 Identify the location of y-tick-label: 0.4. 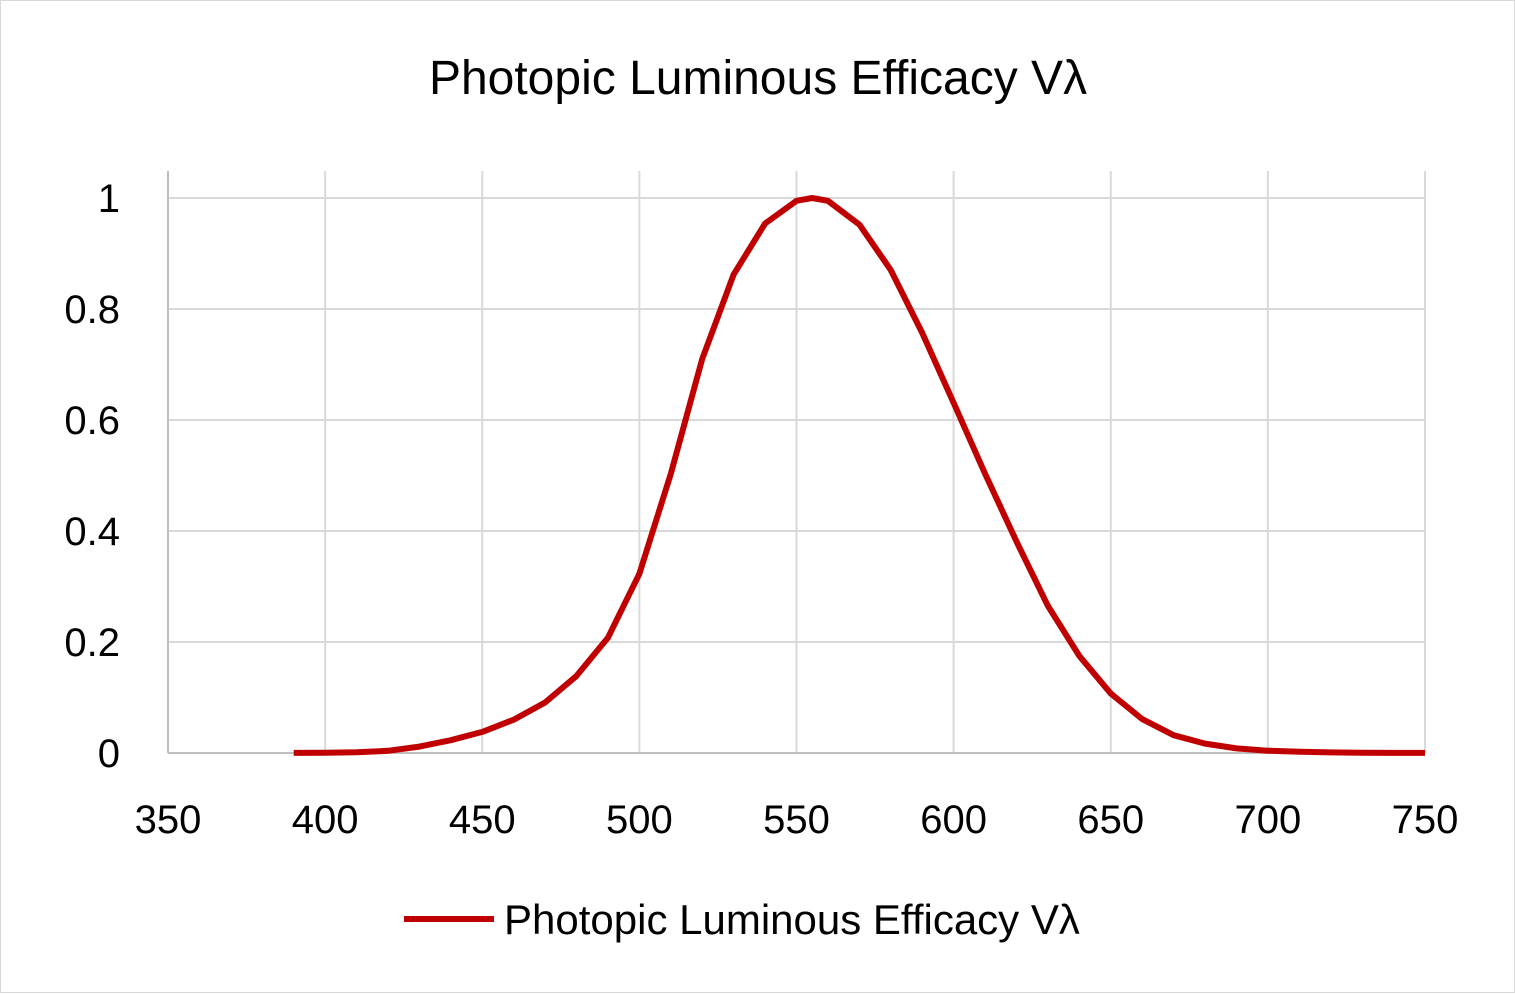
(92, 532).